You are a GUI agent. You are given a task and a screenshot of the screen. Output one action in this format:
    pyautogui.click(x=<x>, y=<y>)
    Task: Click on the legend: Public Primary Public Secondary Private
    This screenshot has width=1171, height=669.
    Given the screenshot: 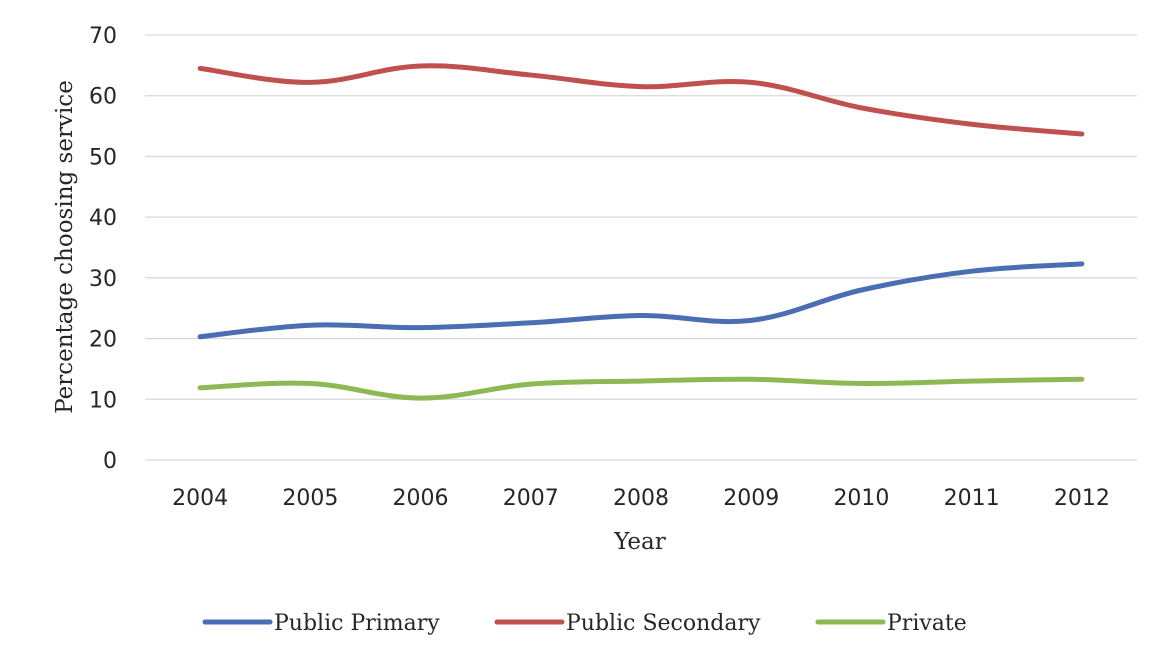 What is the action you would take?
    pyautogui.click(x=584, y=623)
    